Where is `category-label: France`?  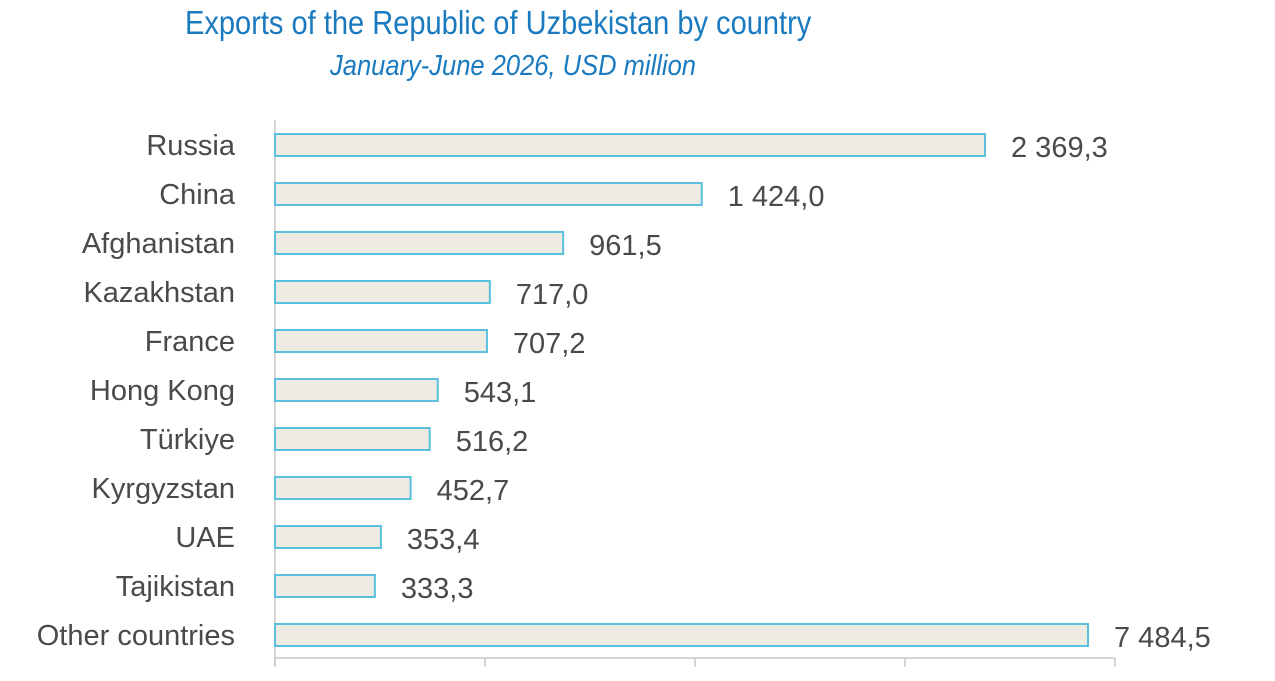
category-label: France is located at coordinates (190, 342).